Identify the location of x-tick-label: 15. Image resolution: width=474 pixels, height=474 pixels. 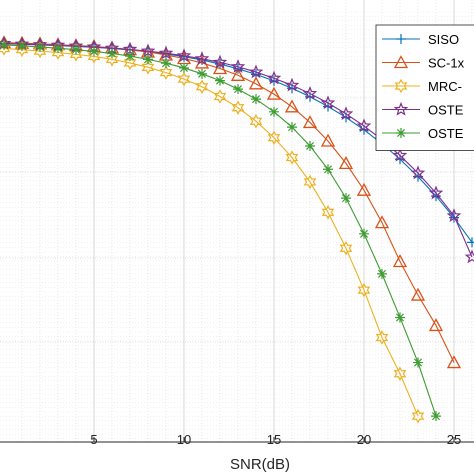
(274, 439).